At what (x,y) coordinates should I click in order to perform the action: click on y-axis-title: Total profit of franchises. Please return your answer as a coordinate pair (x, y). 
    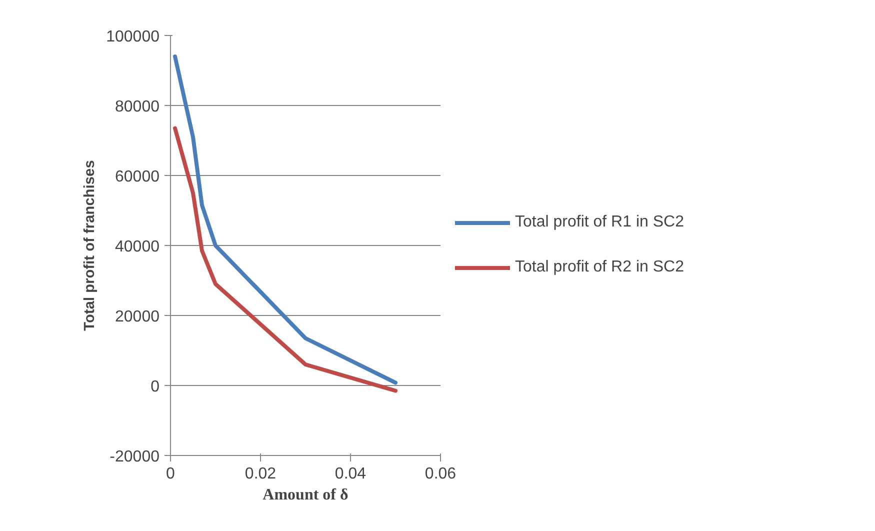
    Looking at the image, I should click on (90, 245).